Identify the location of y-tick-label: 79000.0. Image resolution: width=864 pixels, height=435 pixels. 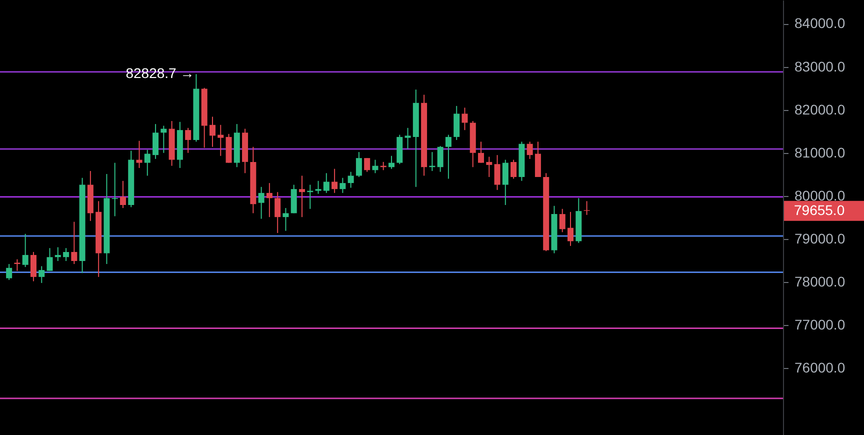
(820, 238).